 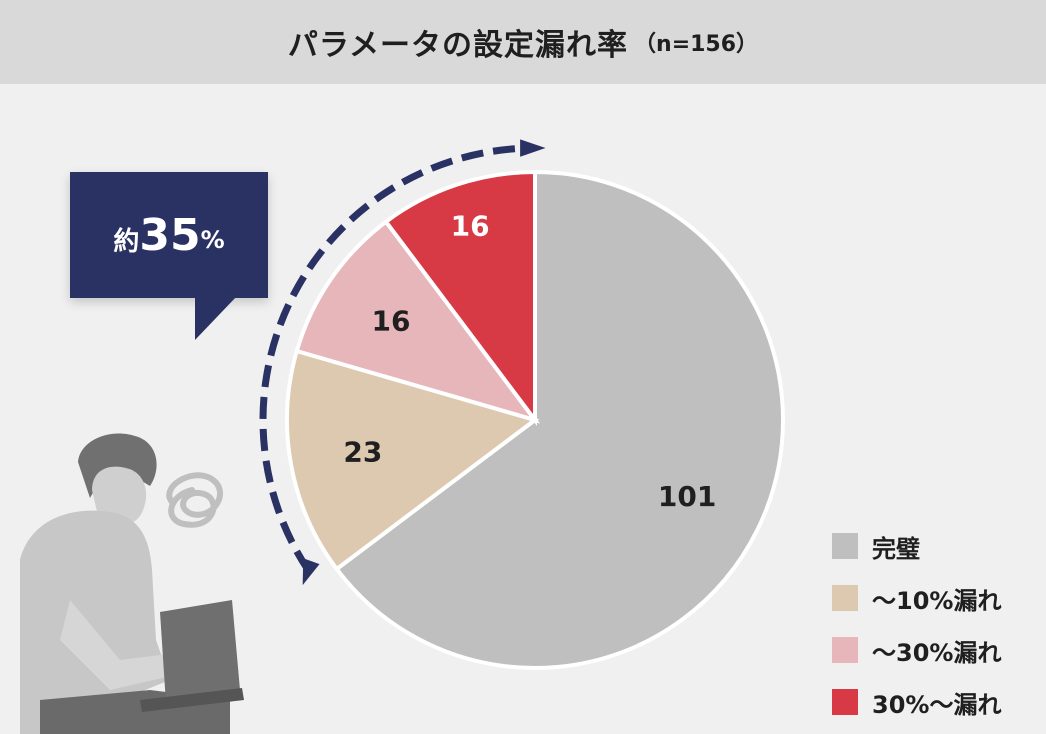 I want to click on legend-item: 30%～漏れ, so click(x=932, y=702).